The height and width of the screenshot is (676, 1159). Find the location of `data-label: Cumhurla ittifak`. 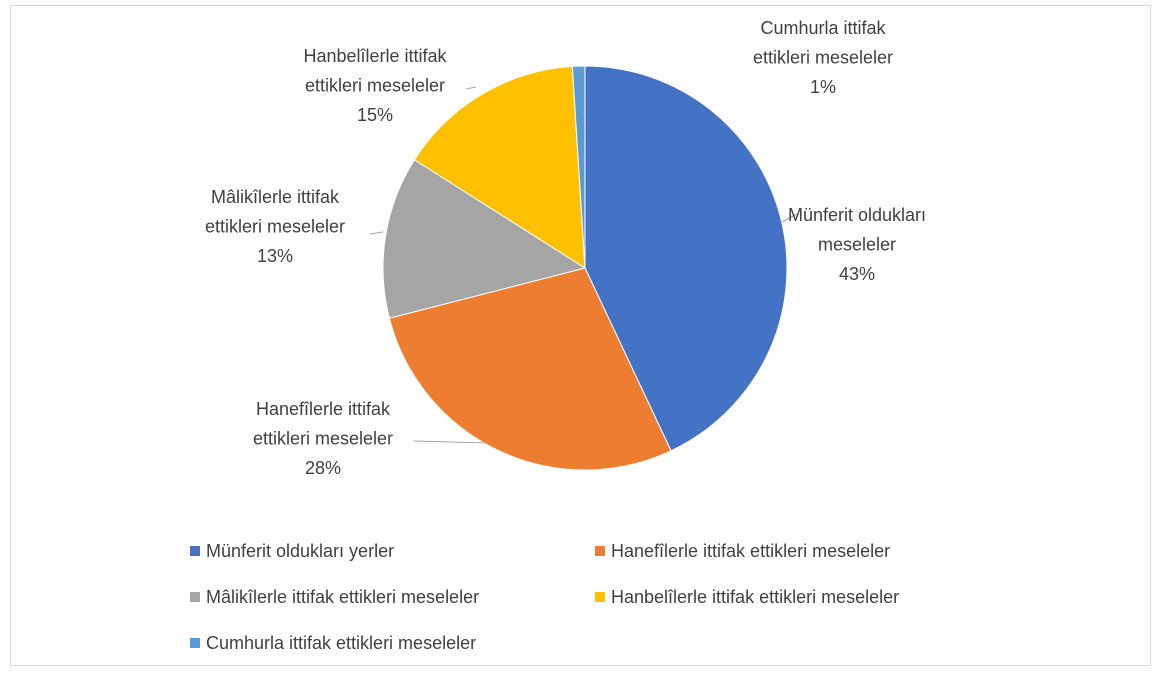

data-label: Cumhurla ittifak is located at coordinates (823, 28).